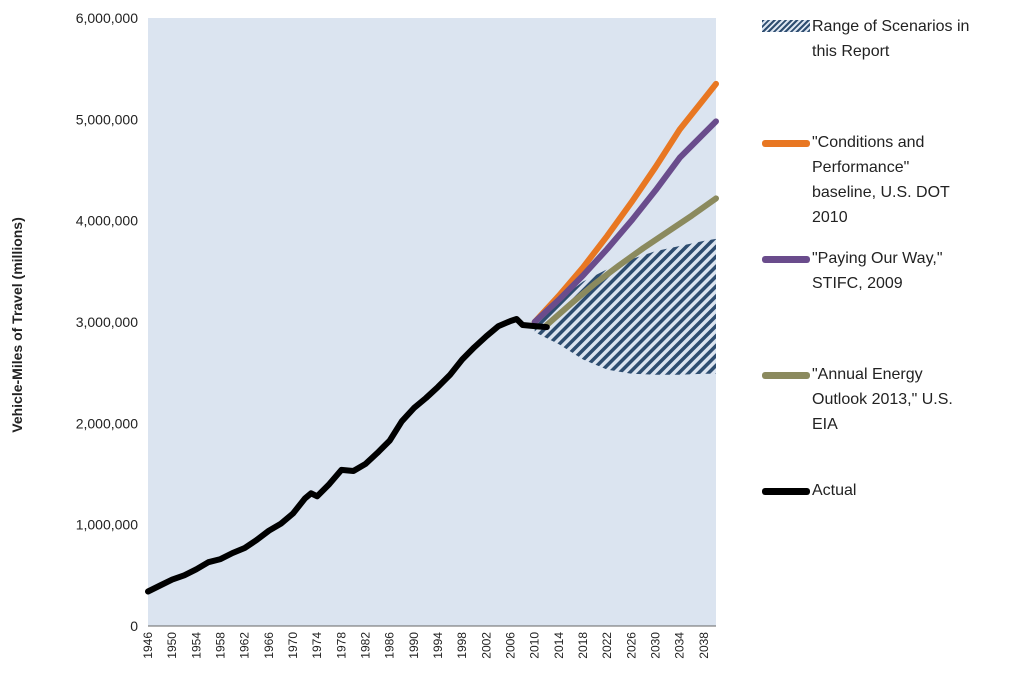 The height and width of the screenshot is (681, 1010). I want to click on x-tick-label: 1974, so click(317, 645).